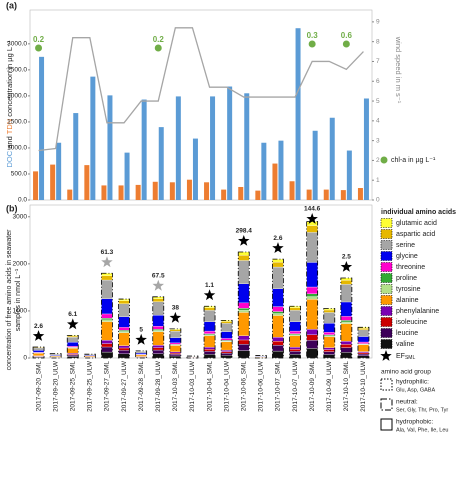 The image size is (474, 477). What do you see at coordinates (407, 256) in the screenshot?
I see `legend-label: glycine` at bounding box center [407, 256].